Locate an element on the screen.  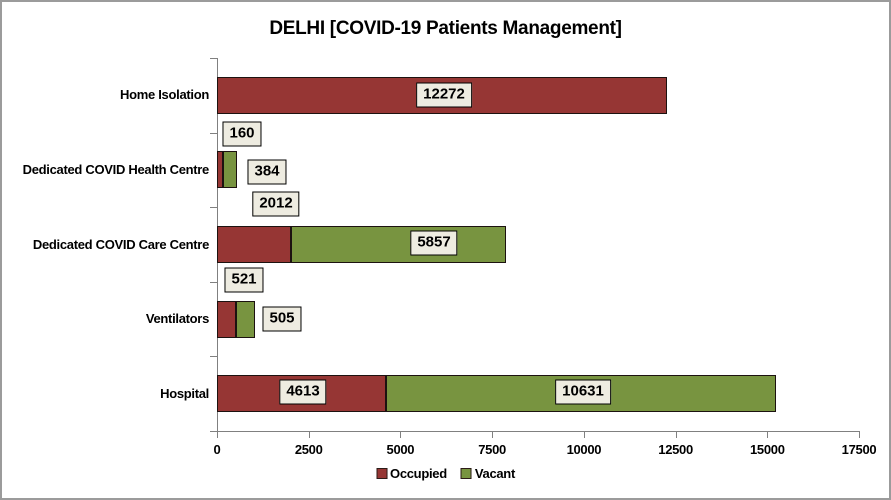
category-label: Ventilators is located at coordinates (177, 318).